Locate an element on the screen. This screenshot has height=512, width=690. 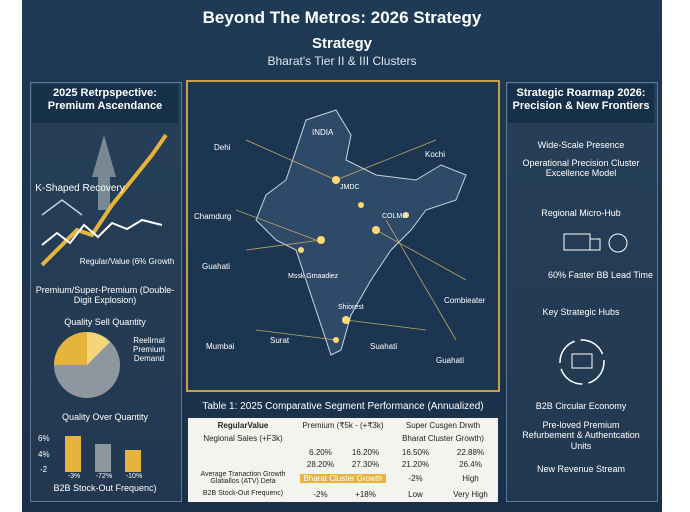
map-label: Combieater is located at coordinates (465, 300).